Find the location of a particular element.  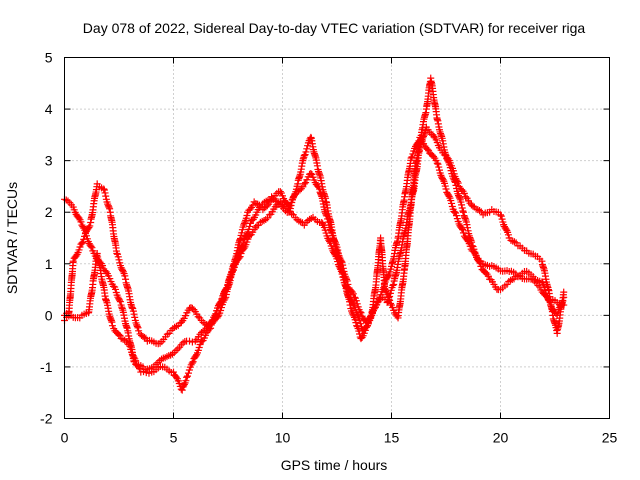

x-tick-label: 15 is located at coordinates (392, 438).